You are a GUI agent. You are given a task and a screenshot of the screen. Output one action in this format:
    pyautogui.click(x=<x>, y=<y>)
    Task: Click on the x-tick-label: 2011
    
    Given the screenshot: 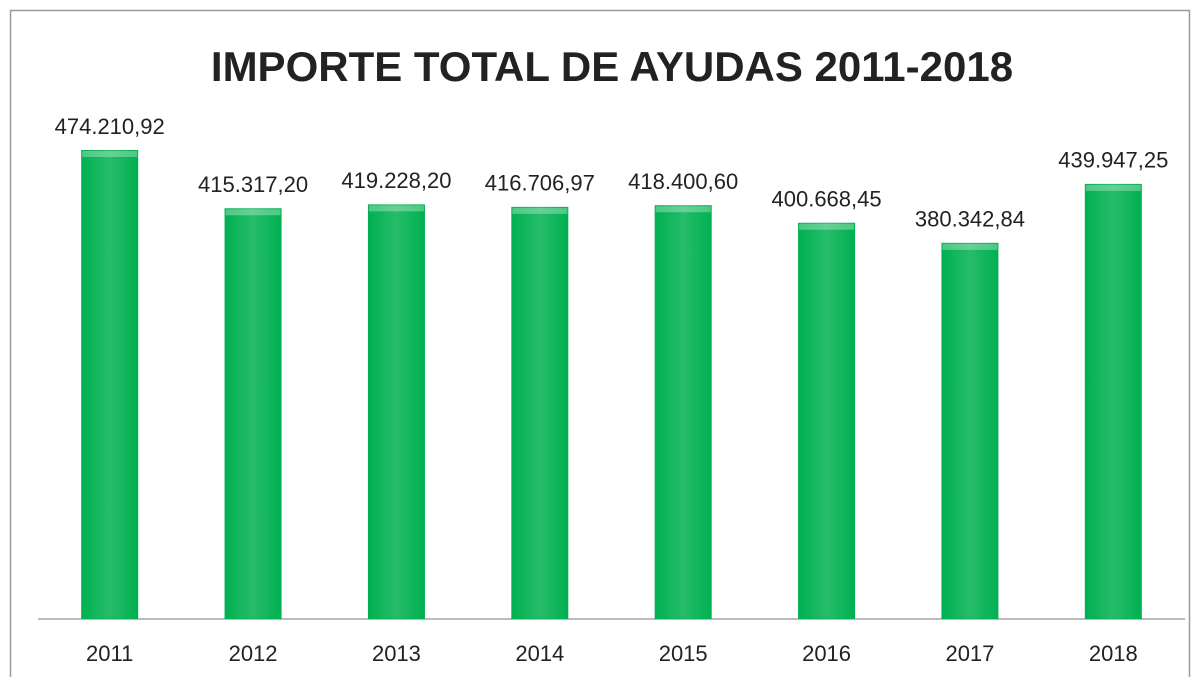 What is the action you would take?
    pyautogui.click(x=109, y=653)
    